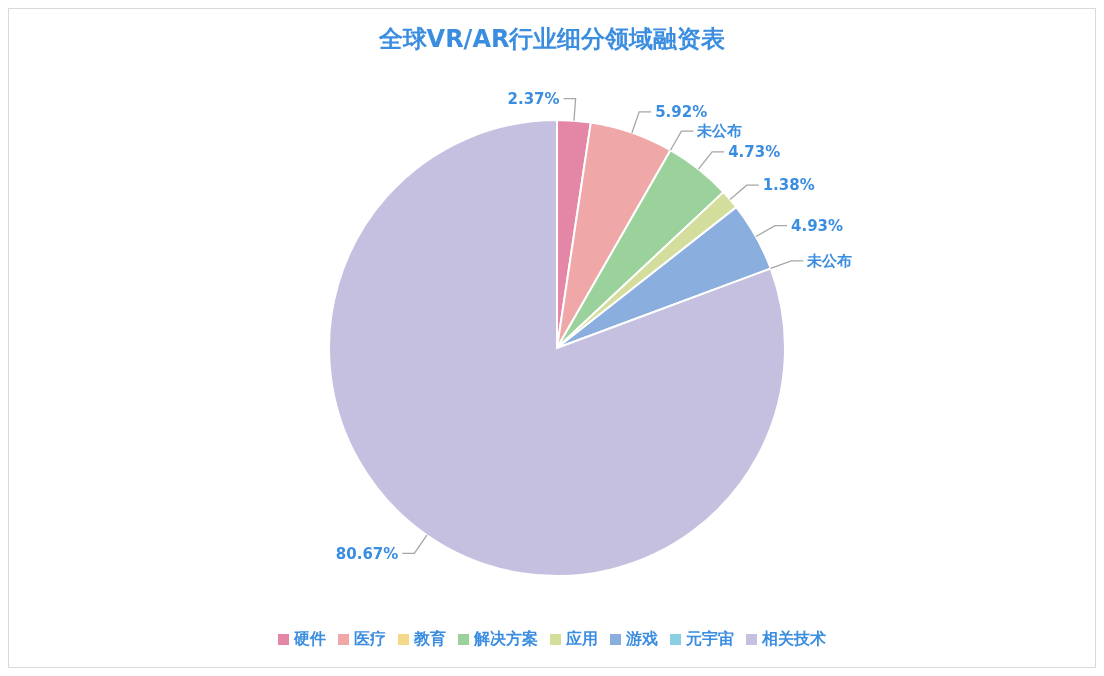 This screenshot has width=1104, height=676. Describe the element at coordinates (754, 152) in the screenshot. I see `data-label: 4.73%` at that location.